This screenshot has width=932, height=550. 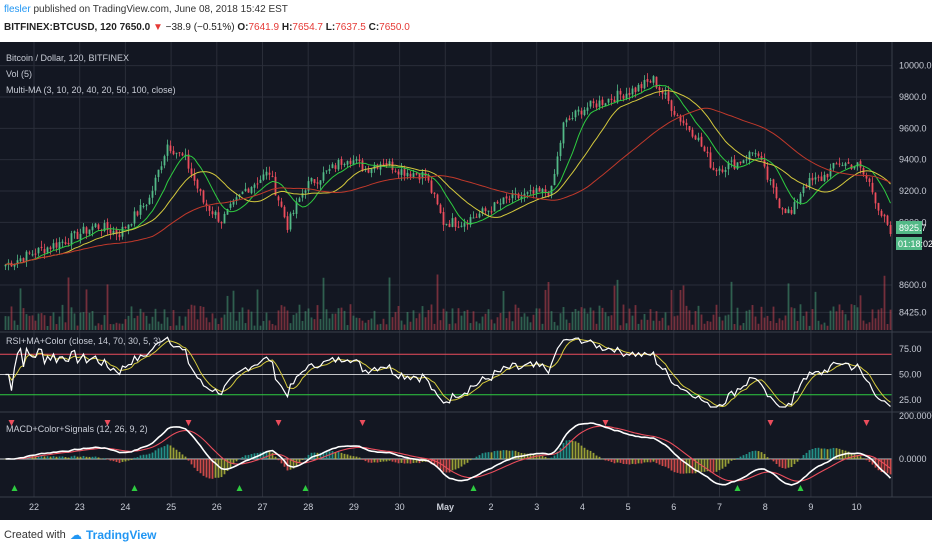 I want to click on price-badge-text: 8925.7, so click(x=913, y=228).